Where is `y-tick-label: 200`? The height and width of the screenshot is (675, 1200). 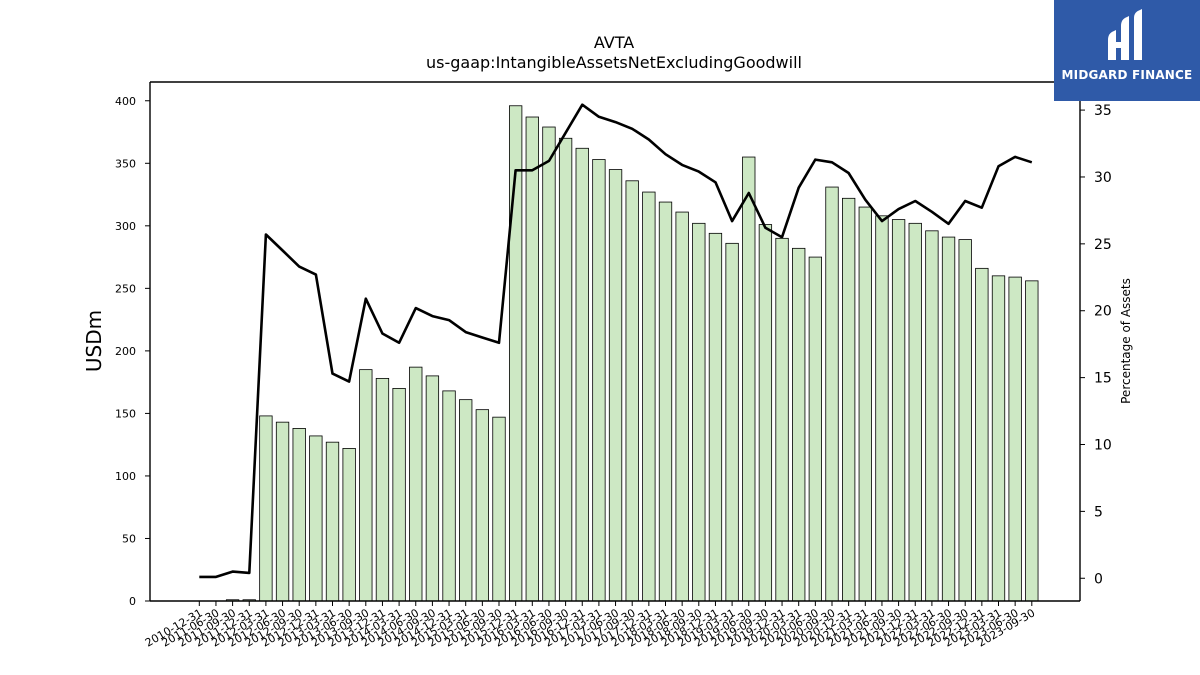
y-tick-label: 200 is located at coordinates (125, 351).